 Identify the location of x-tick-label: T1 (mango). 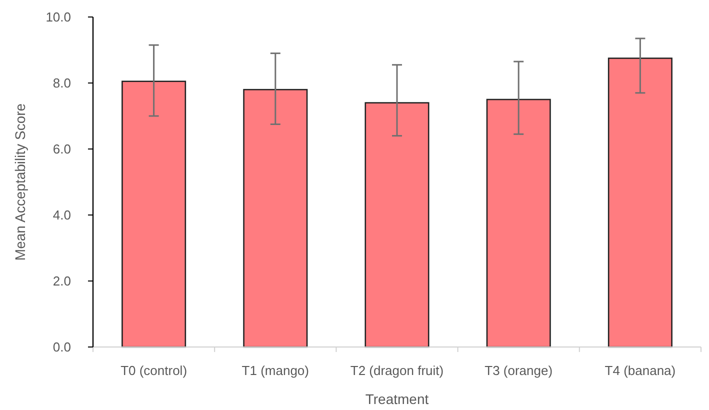
(275, 370).